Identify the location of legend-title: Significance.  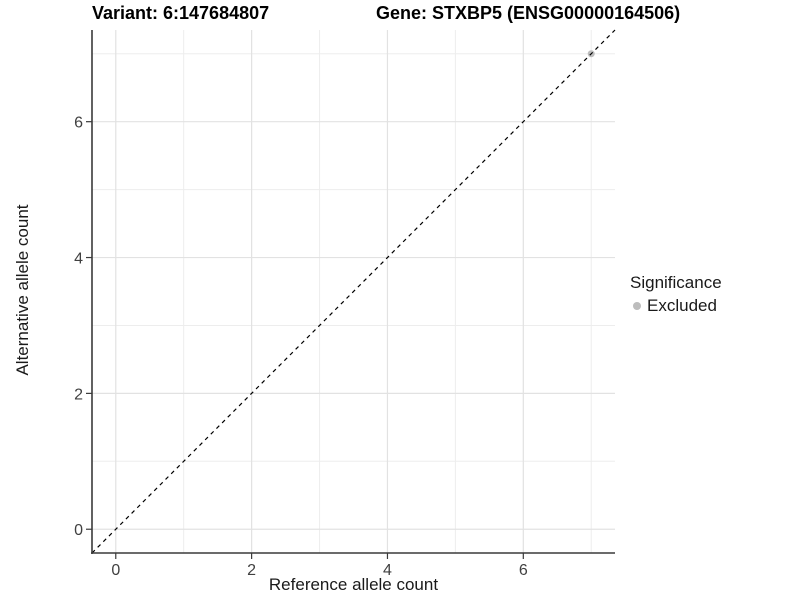
(676, 282).